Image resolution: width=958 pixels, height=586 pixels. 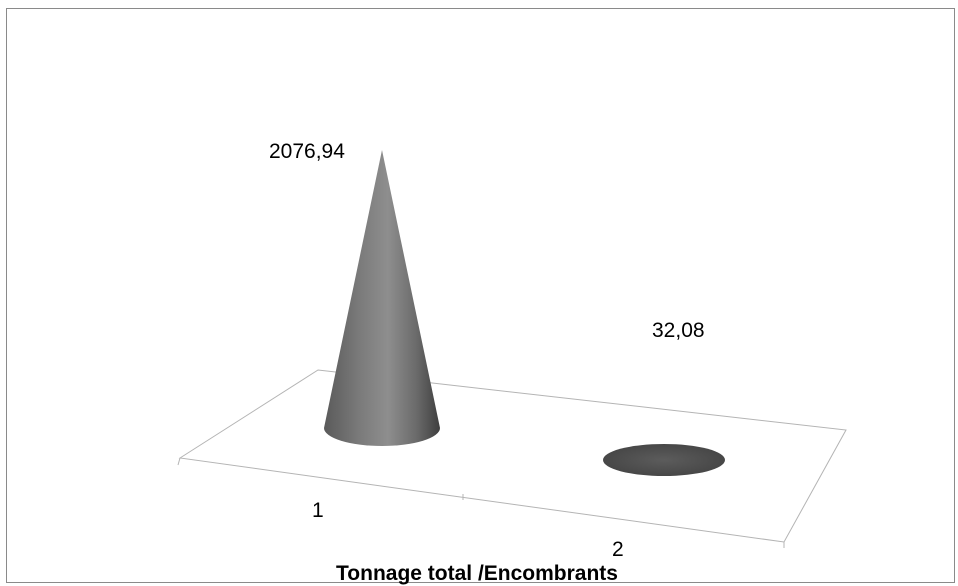 I want to click on data-label-2: 32,08, so click(x=678, y=330).